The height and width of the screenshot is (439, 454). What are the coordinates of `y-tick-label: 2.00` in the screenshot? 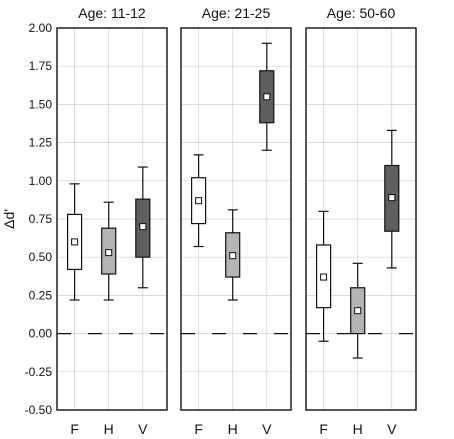 It's located at (41, 28).